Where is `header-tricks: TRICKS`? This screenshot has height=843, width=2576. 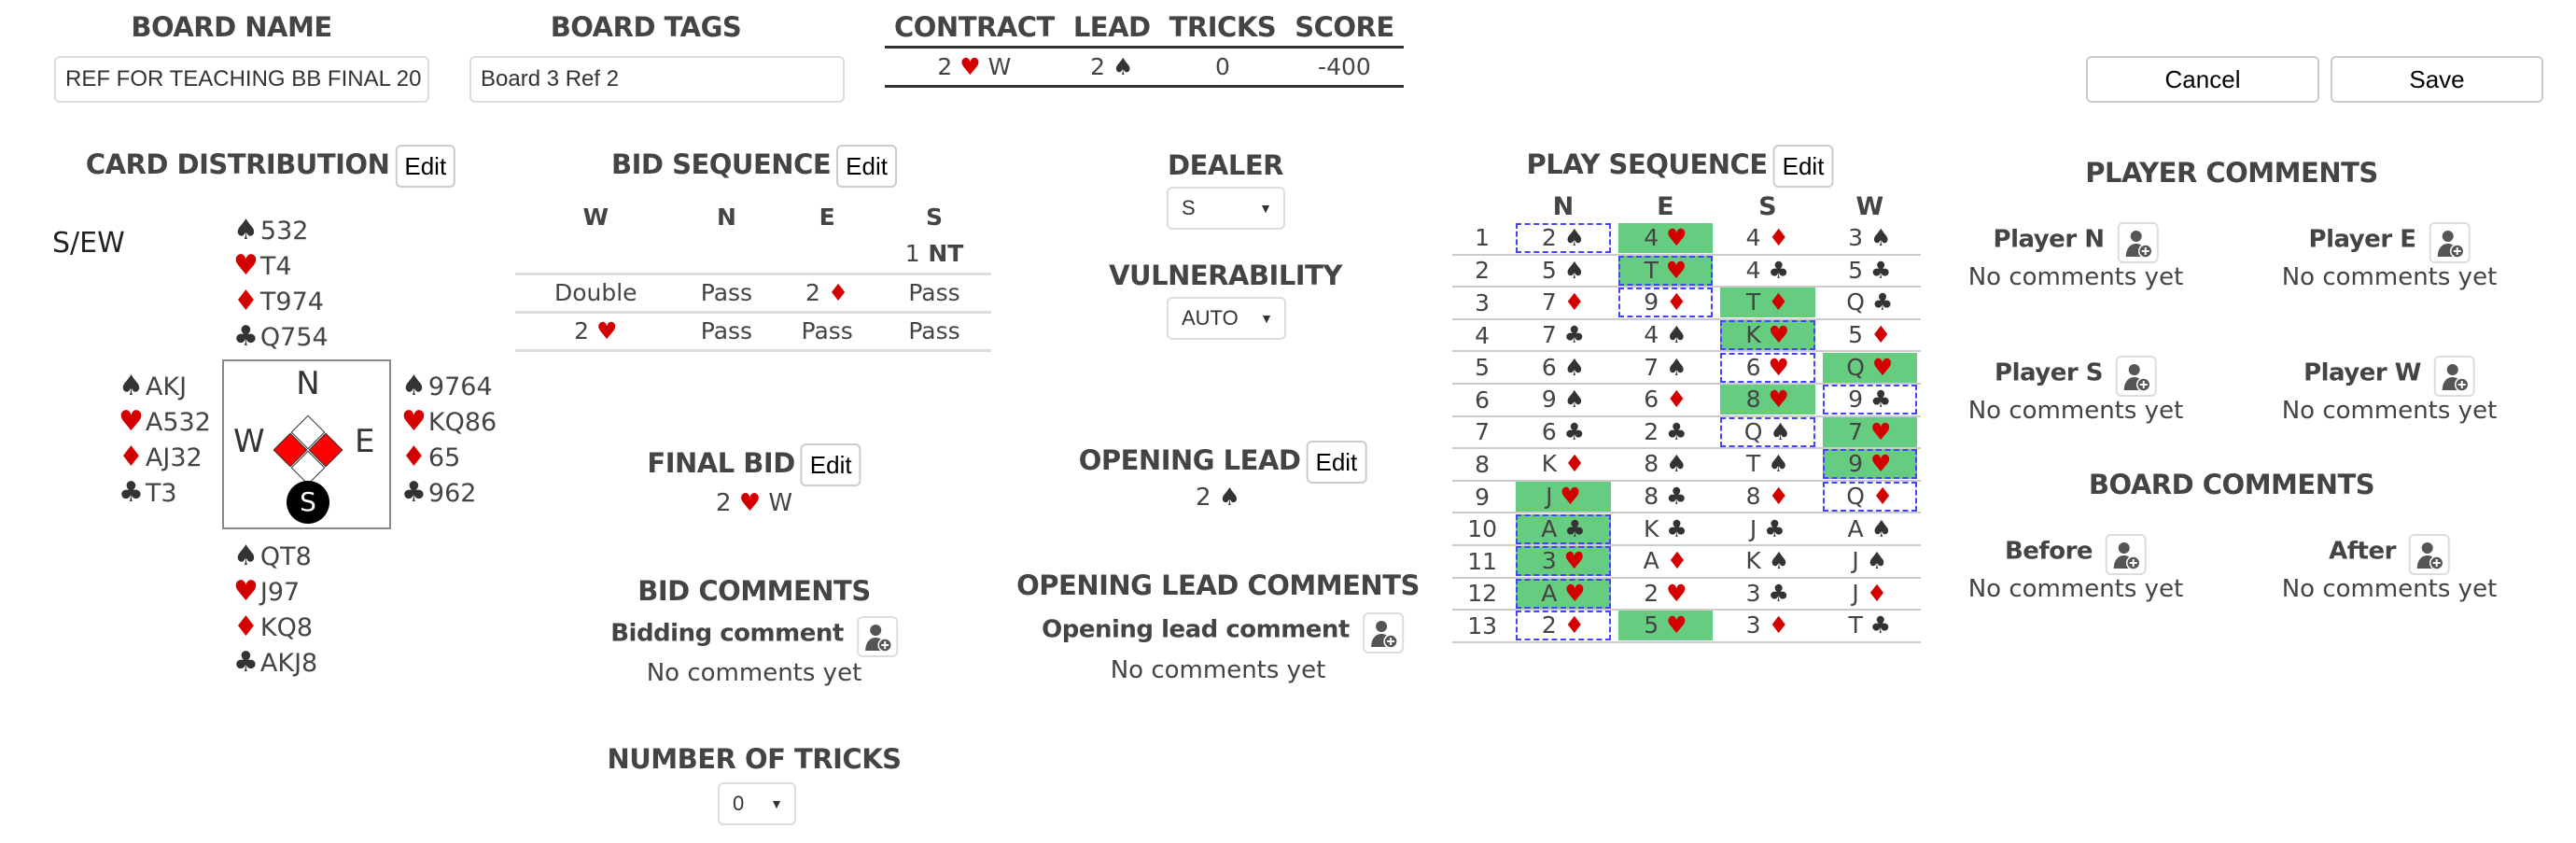 header-tricks: TRICKS is located at coordinates (1223, 27).